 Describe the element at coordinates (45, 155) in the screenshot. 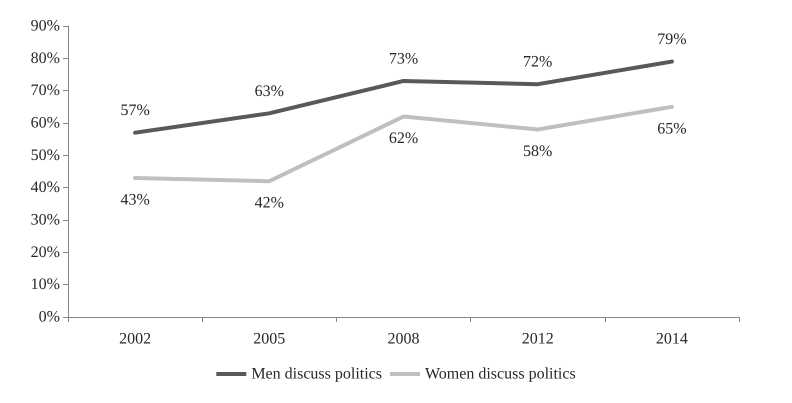

I see `y-tick-label: 50%` at that location.